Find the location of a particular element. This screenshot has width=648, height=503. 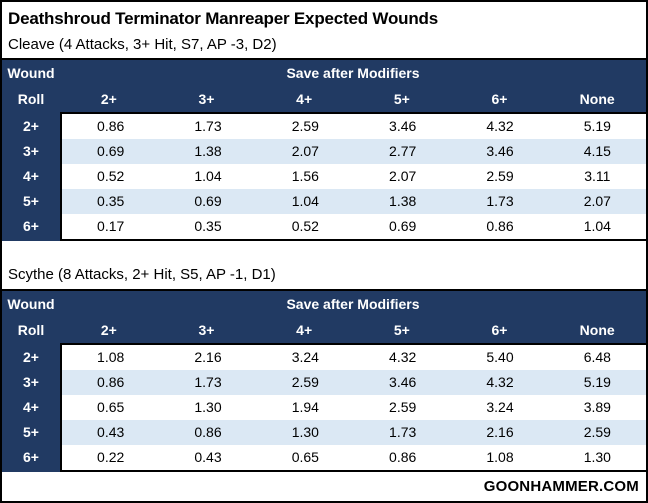

table-row: 0.17 0.35 0.52 0.69 0.86 1.04 is located at coordinates (354, 226).